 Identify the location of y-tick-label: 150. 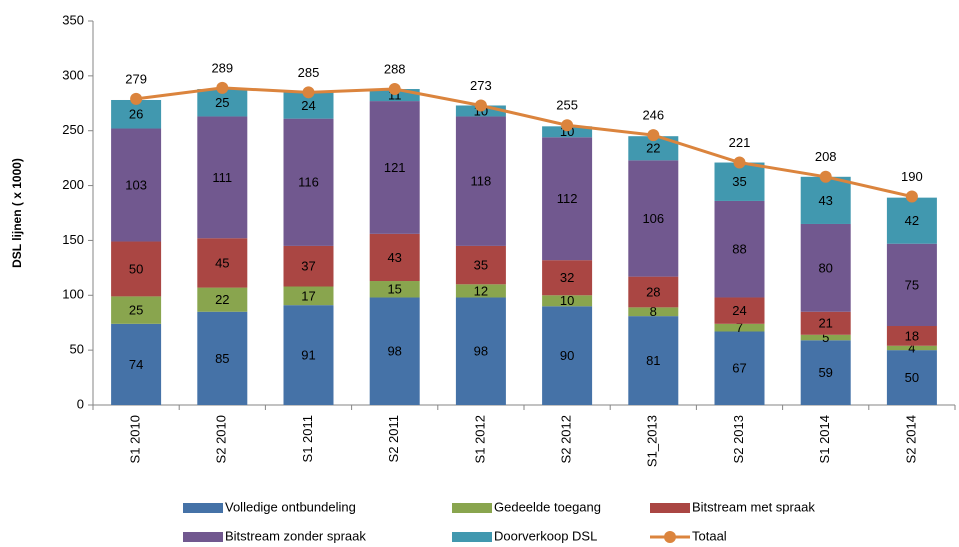
(73, 239).